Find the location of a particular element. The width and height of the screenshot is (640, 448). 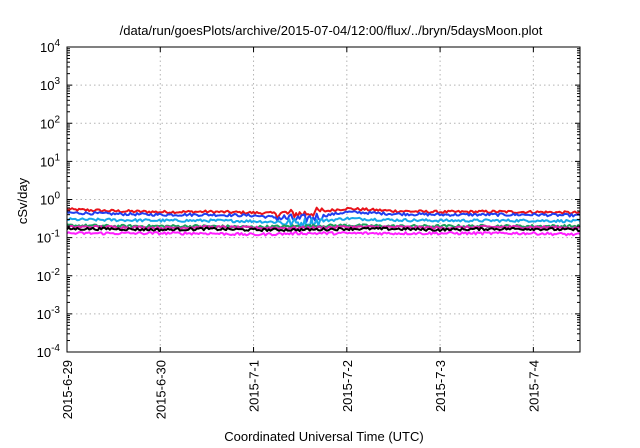

x-tick-label: 2015-7-4 is located at coordinates (533, 386).